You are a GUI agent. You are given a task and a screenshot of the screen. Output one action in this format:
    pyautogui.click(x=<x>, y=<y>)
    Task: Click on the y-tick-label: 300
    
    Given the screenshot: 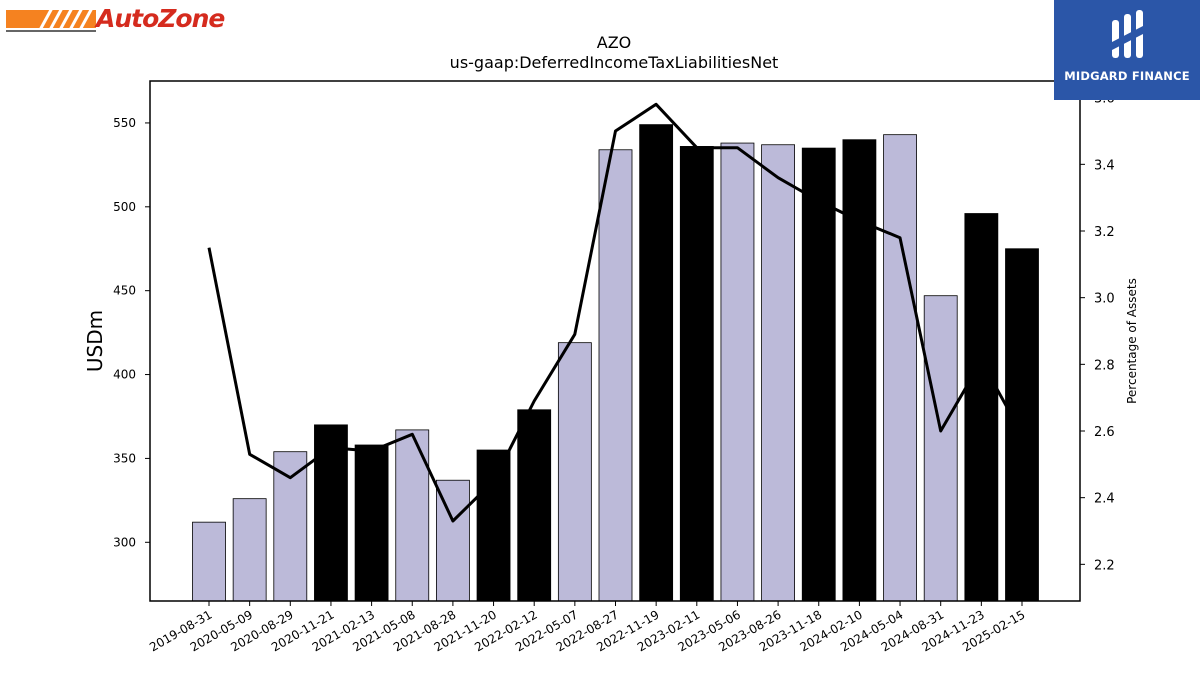 What is the action you would take?
    pyautogui.click(x=124, y=542)
    